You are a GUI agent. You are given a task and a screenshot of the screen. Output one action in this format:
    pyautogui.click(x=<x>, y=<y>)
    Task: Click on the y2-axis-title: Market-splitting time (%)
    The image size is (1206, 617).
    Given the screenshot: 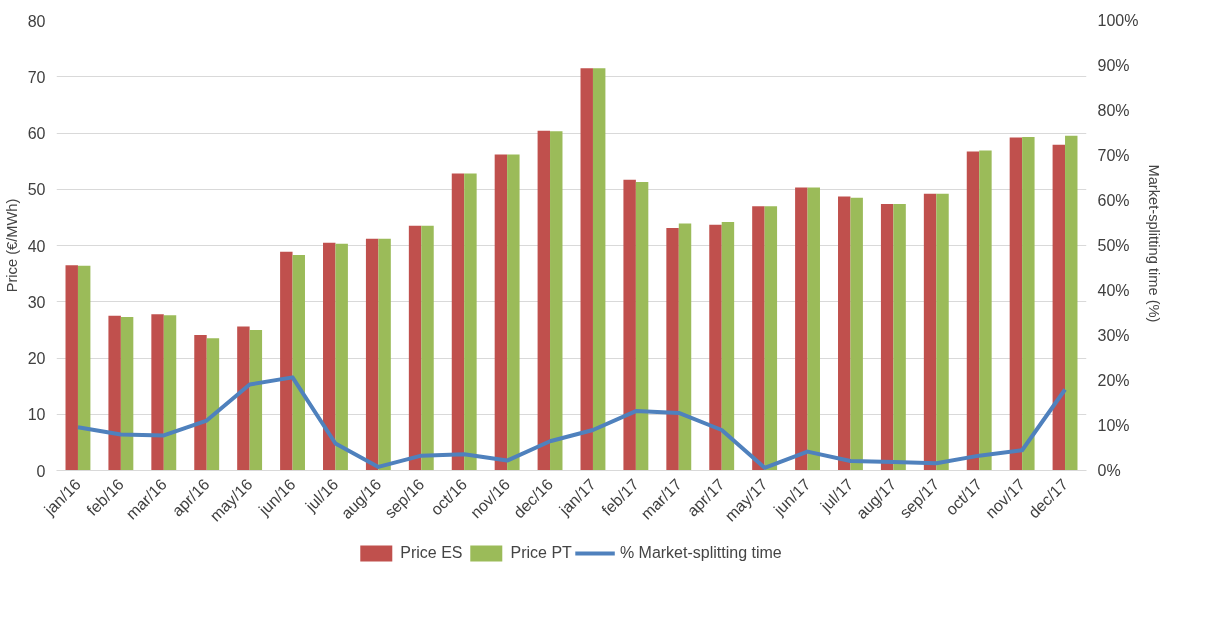 What is the action you would take?
    pyautogui.click(x=1154, y=243)
    